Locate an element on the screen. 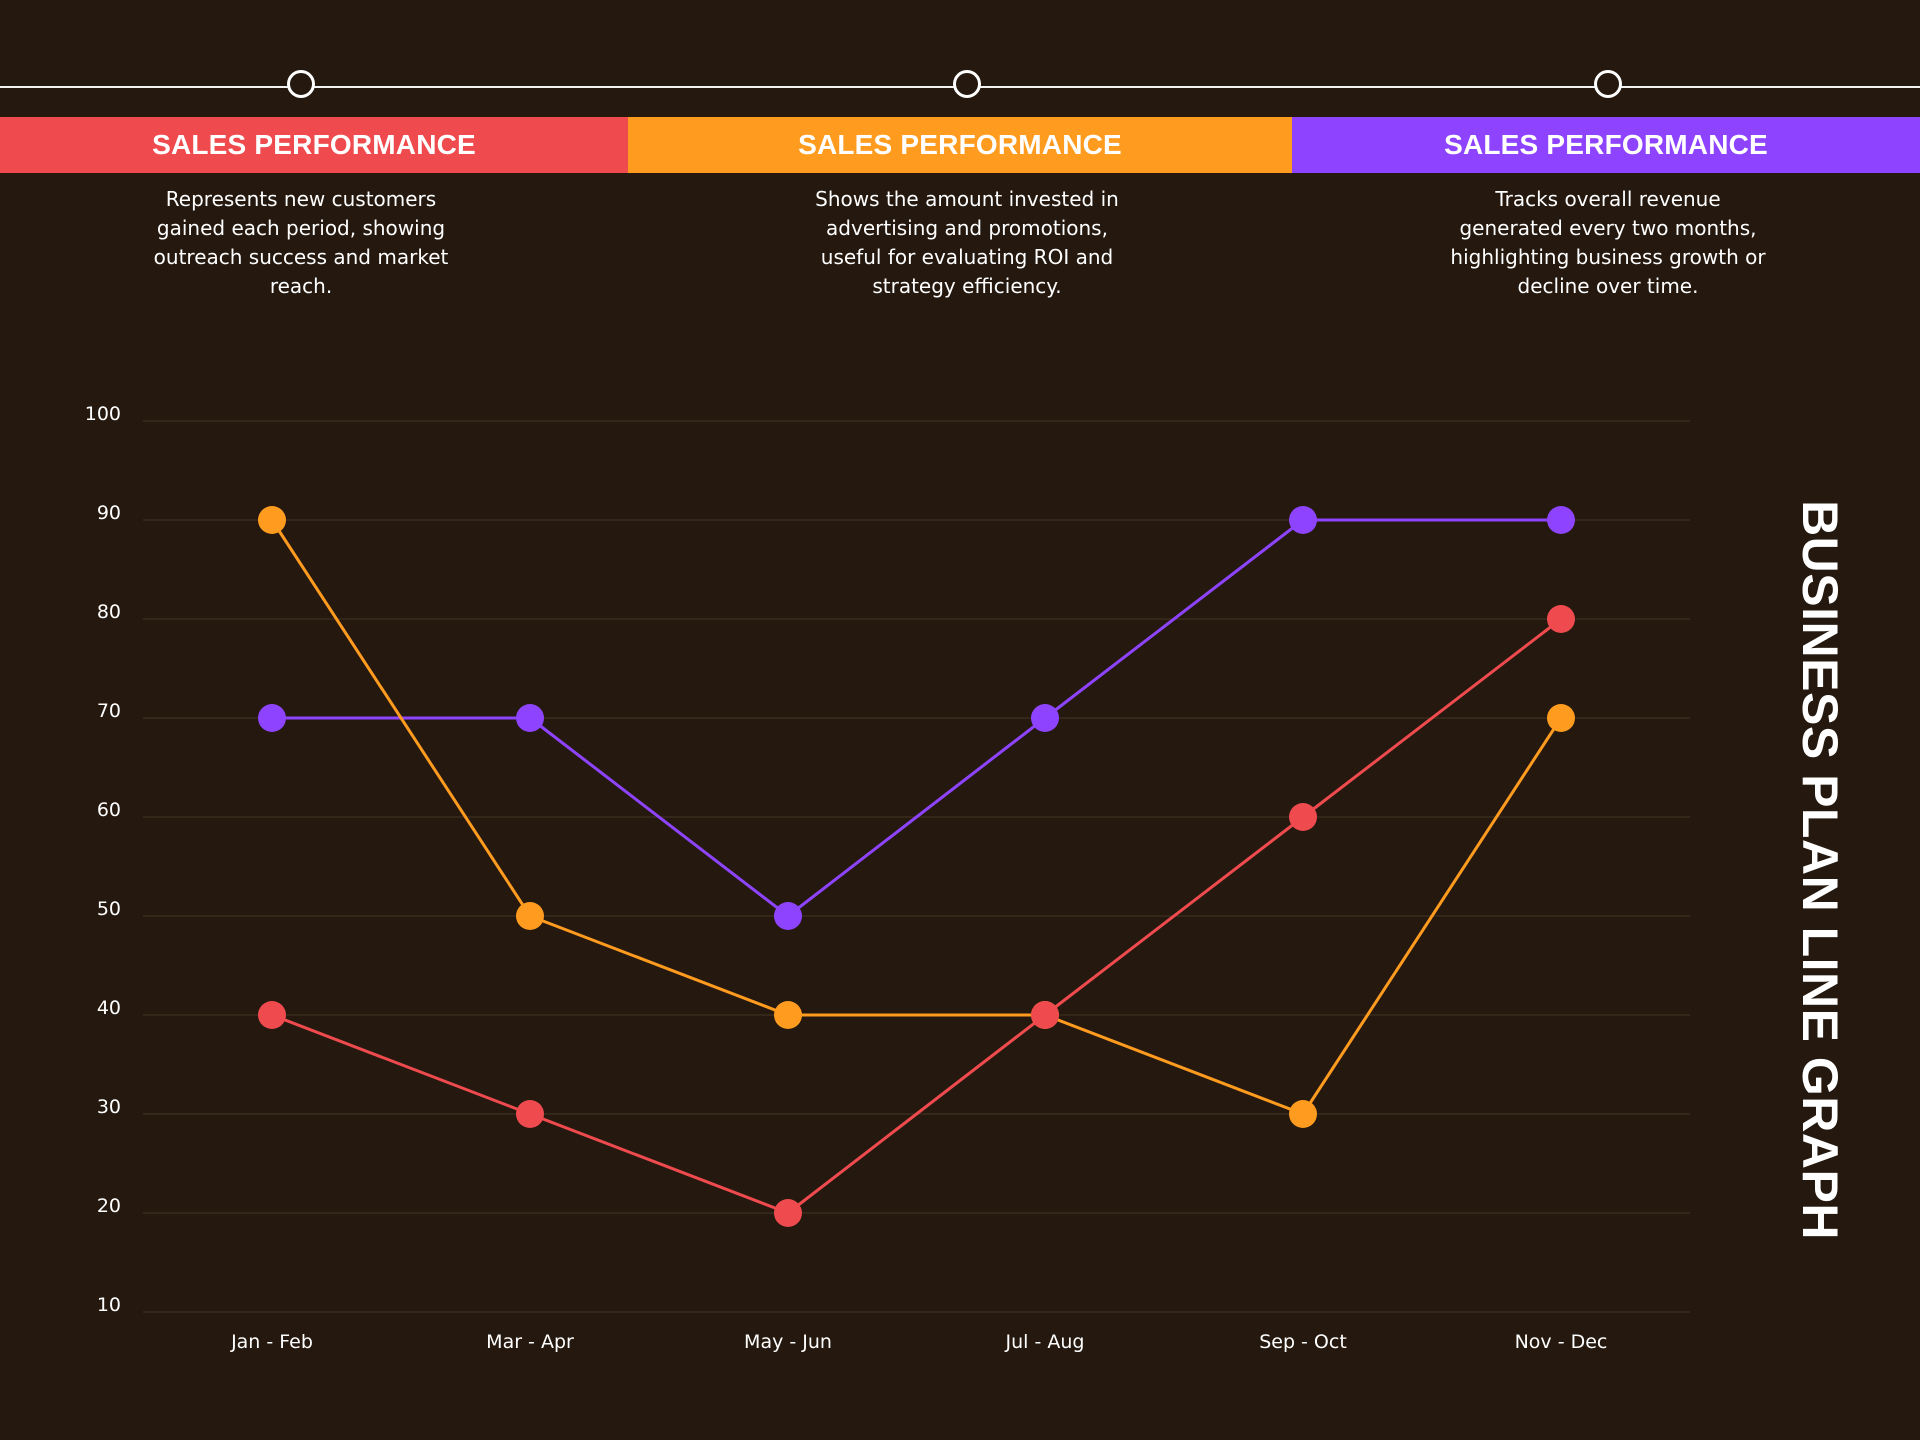  y-tick-label: 70 is located at coordinates (109, 711).